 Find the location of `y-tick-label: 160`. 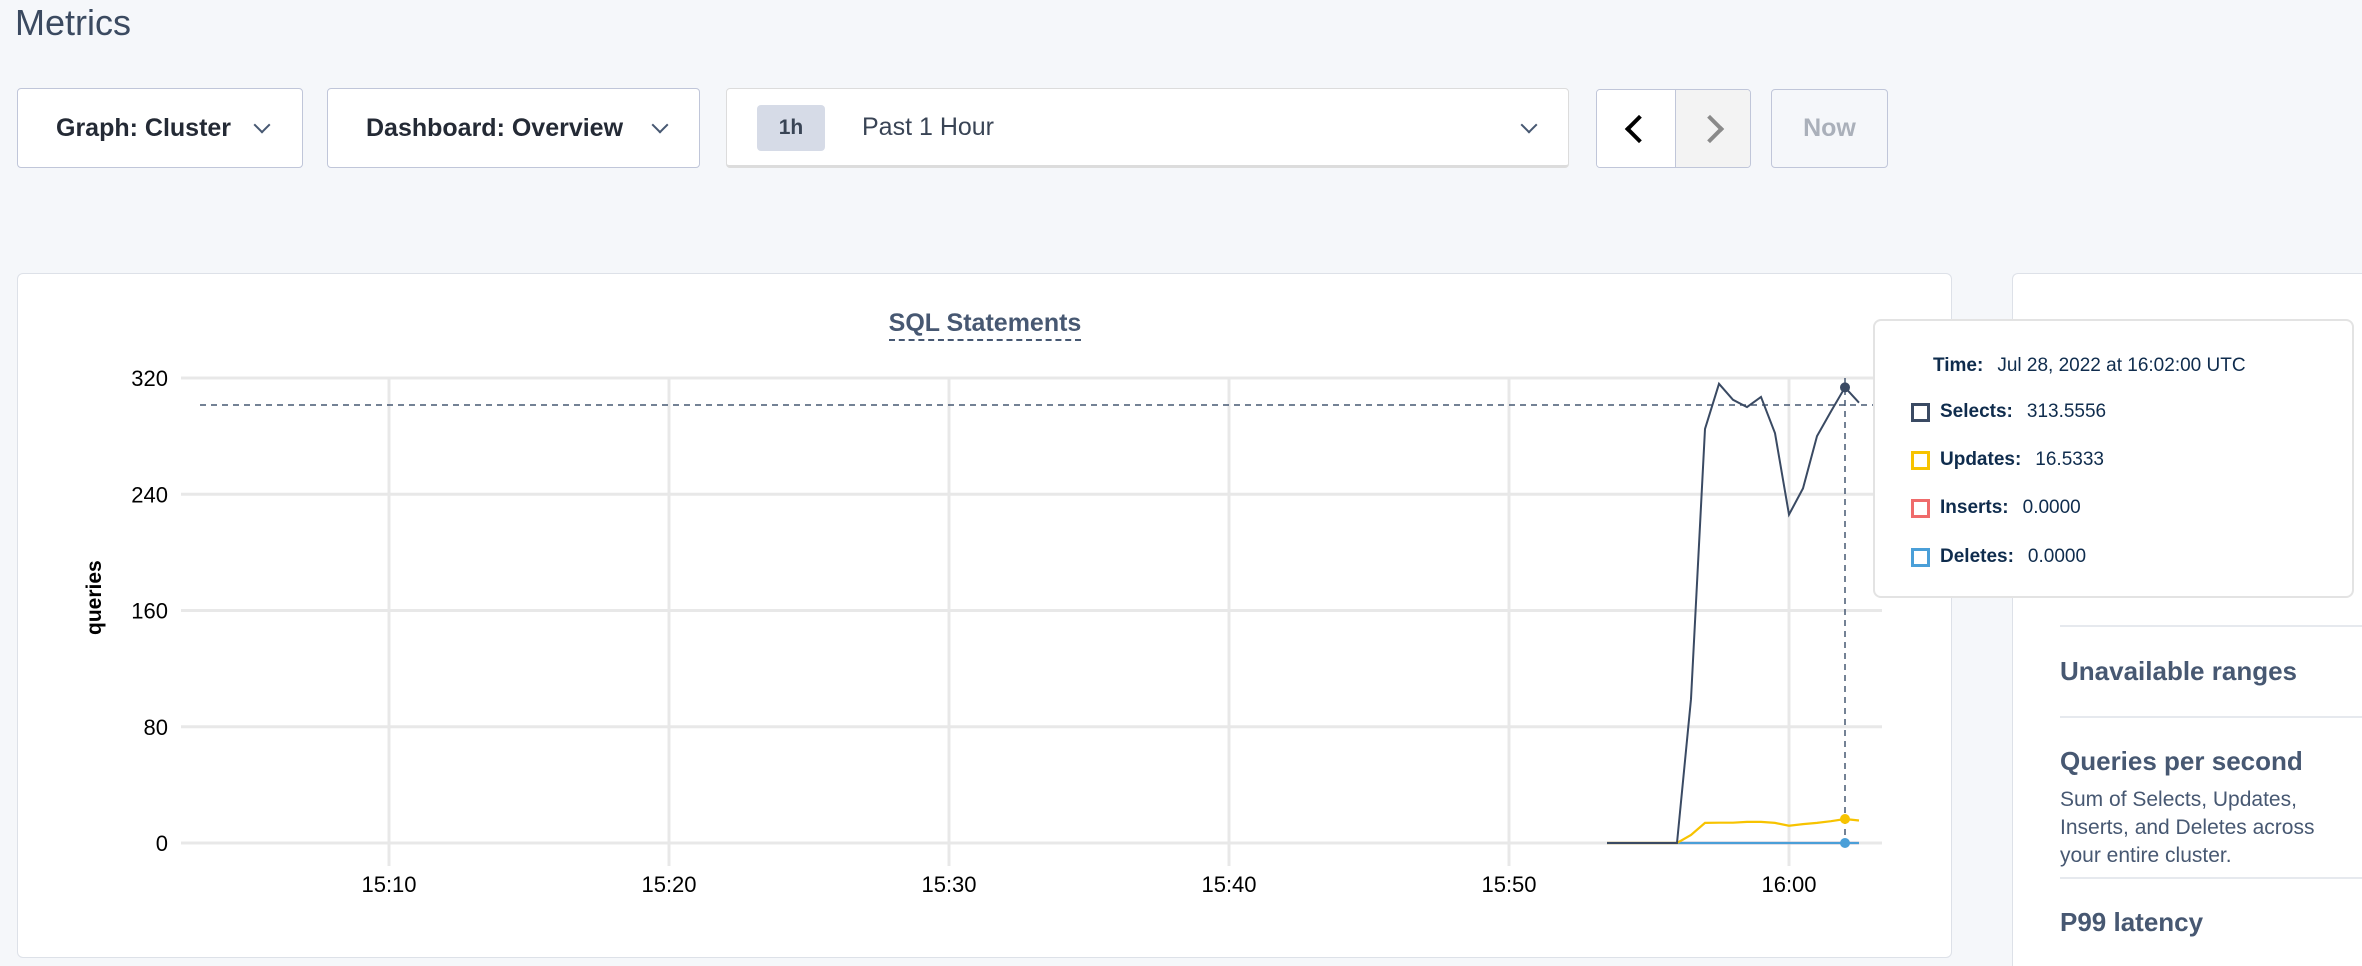

y-tick-label: 160 is located at coordinates (149, 611).